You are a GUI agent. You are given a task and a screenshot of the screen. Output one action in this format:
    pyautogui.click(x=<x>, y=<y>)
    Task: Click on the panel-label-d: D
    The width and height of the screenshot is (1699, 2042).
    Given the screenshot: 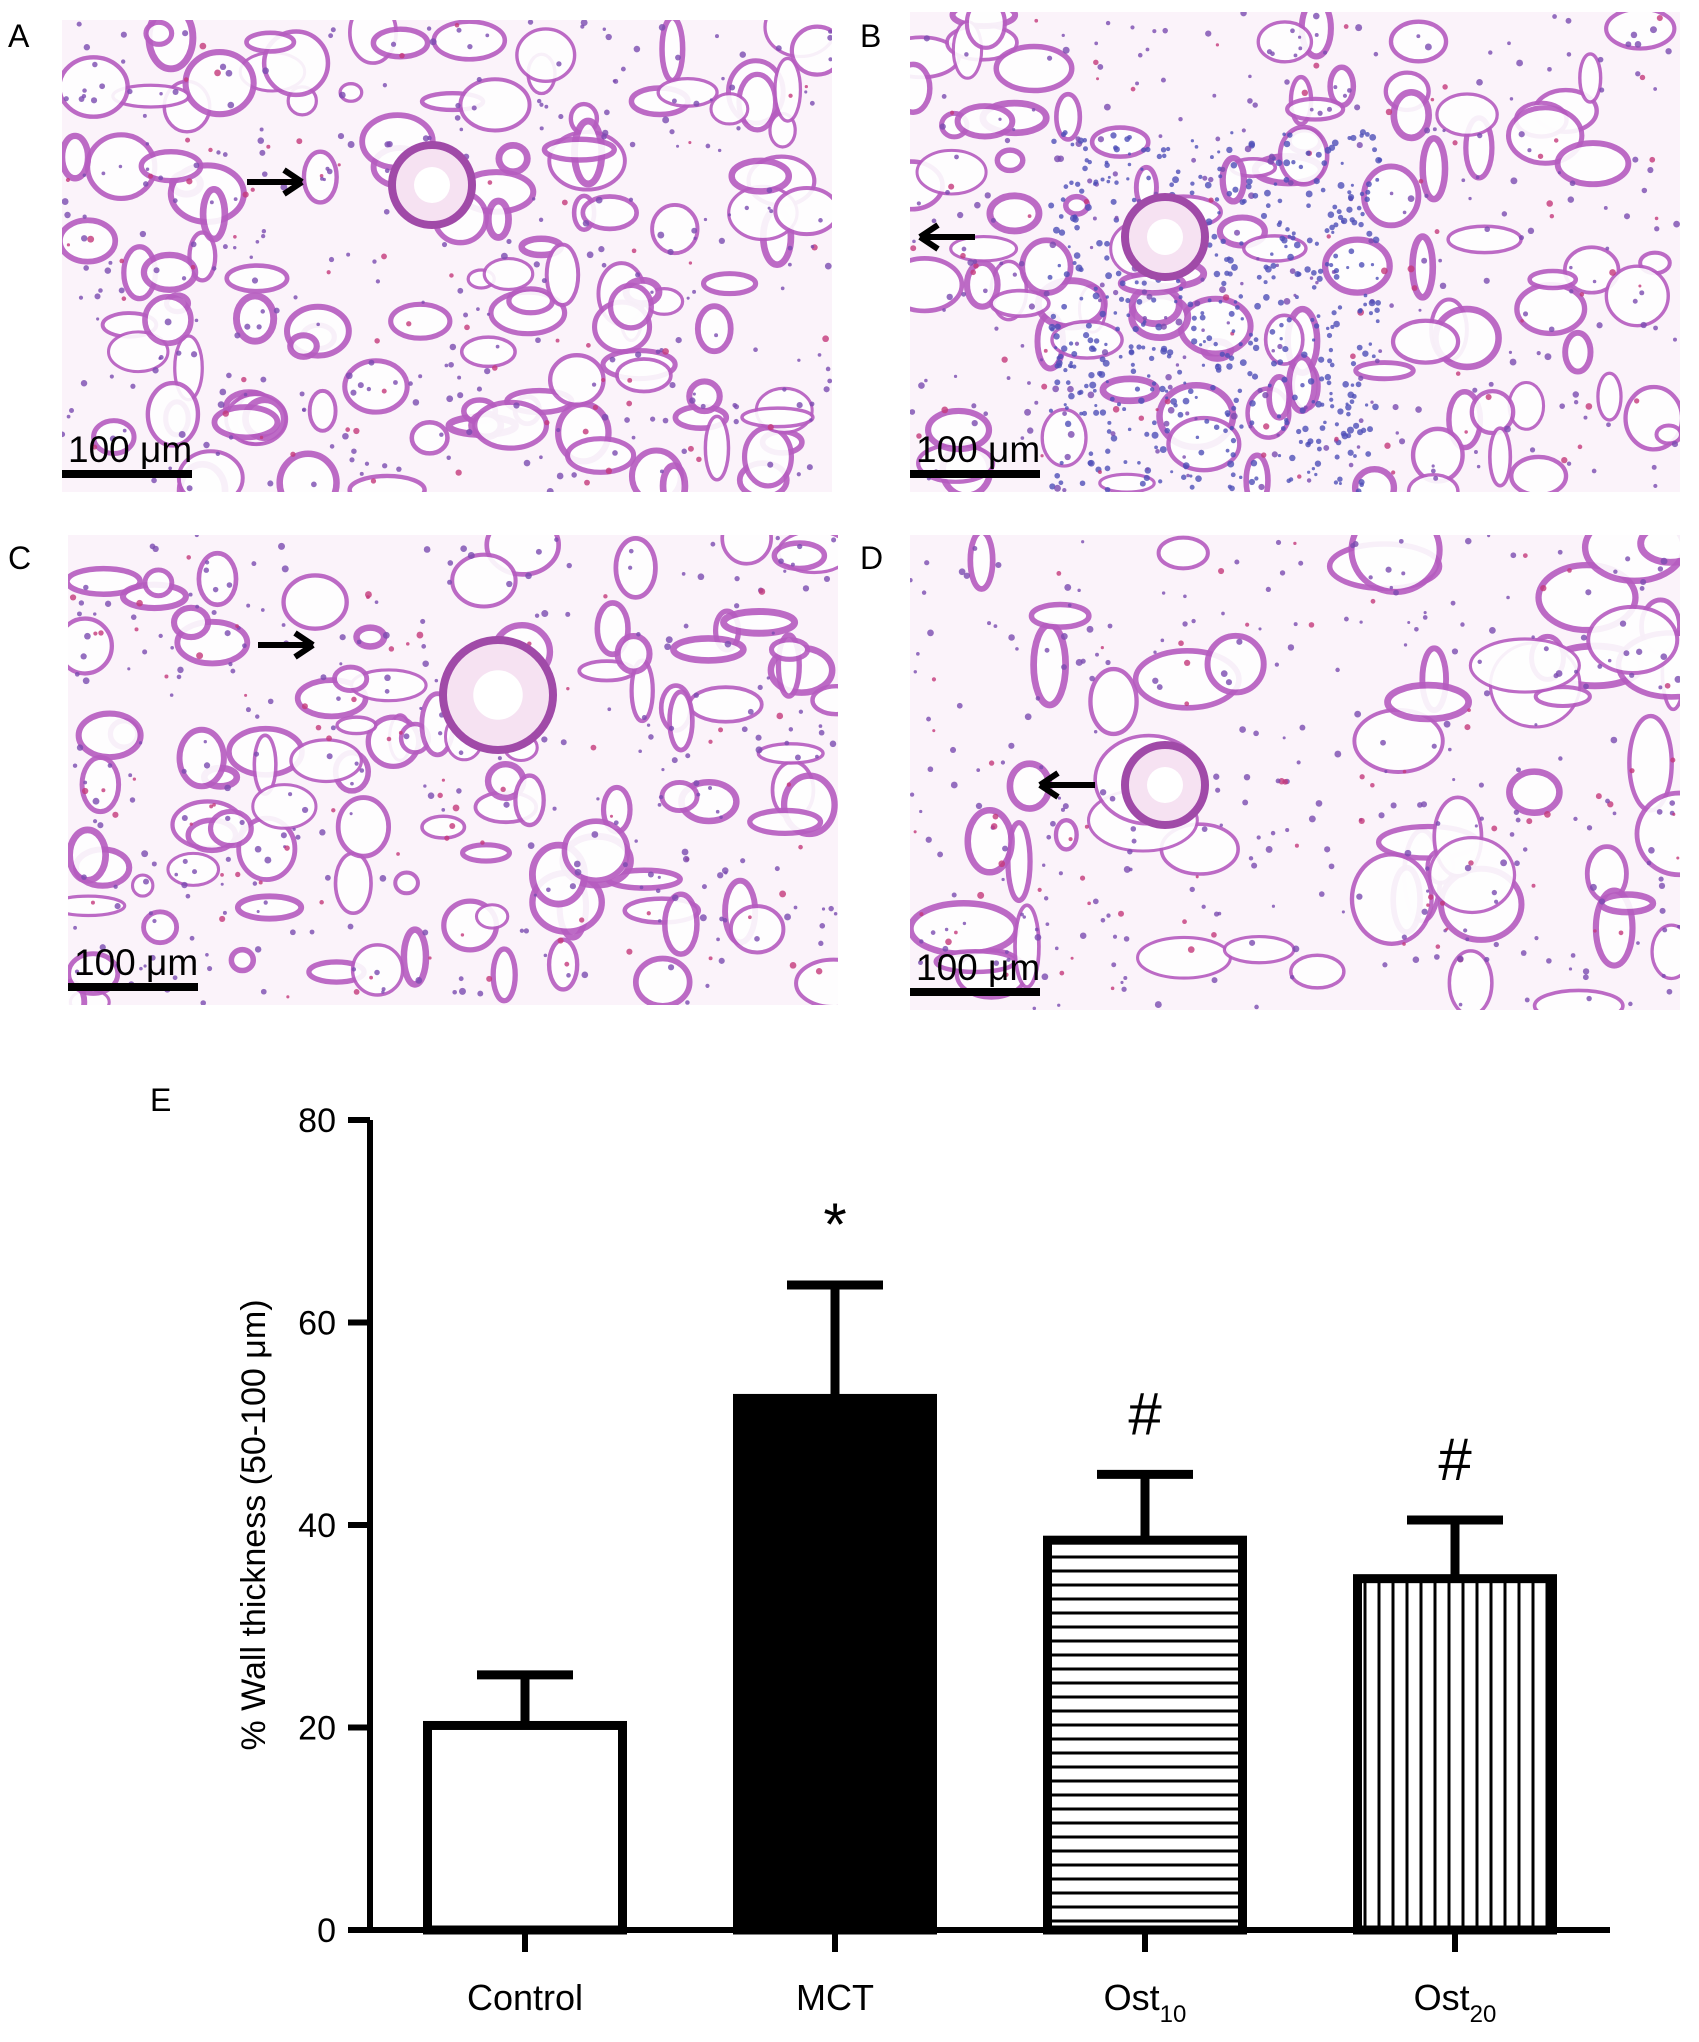 What is the action you would take?
    pyautogui.click(x=872, y=558)
    